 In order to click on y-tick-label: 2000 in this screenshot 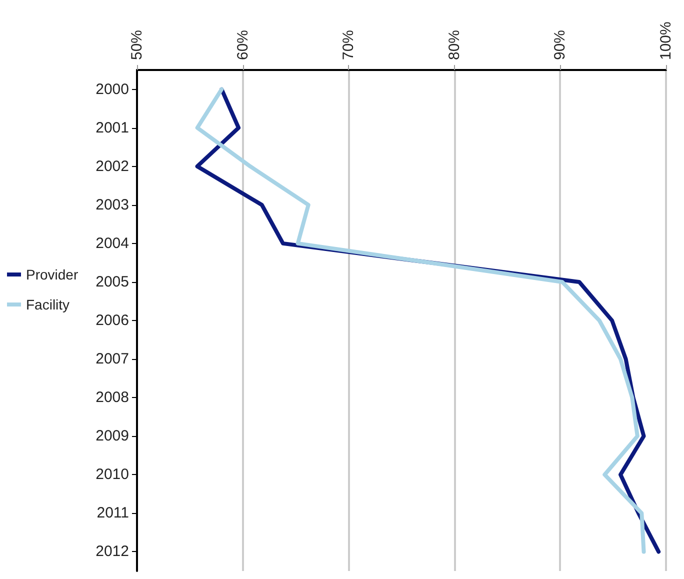, I will do `click(112, 89)`.